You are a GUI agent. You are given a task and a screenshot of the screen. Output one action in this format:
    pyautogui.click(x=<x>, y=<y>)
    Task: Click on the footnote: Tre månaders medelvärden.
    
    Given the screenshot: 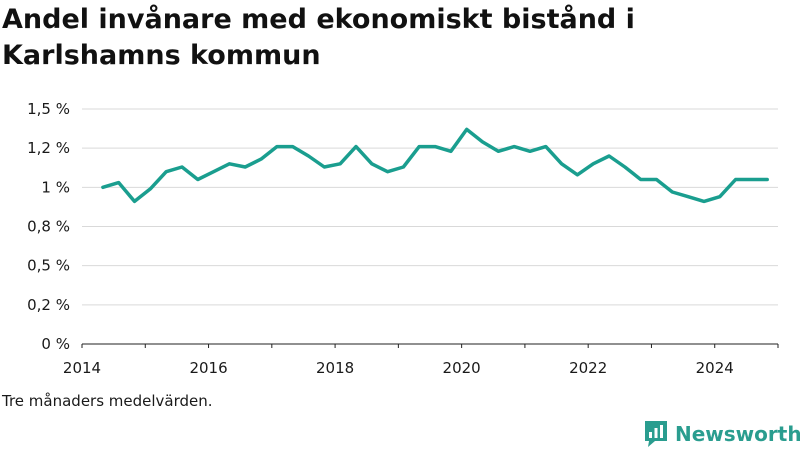 What is the action you would take?
    pyautogui.click(x=107, y=401)
    